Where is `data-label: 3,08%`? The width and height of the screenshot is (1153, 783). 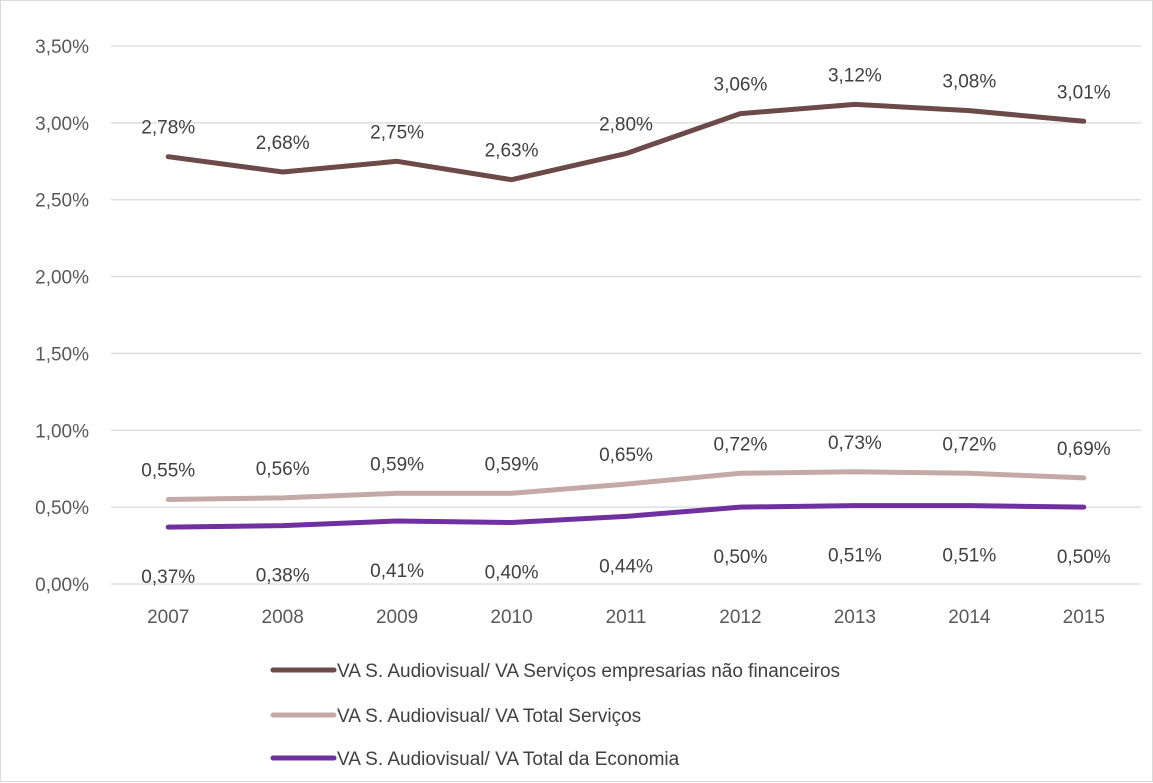
data-label: 3,08% is located at coordinates (969, 82).